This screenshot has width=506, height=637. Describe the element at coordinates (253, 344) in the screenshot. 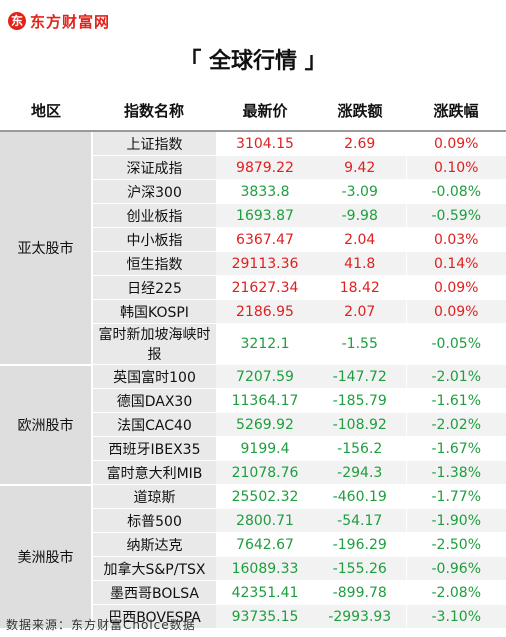

I see `table-row: 富时新加坡海峡时报 3212.1 -1.55 -0.05%` at that location.